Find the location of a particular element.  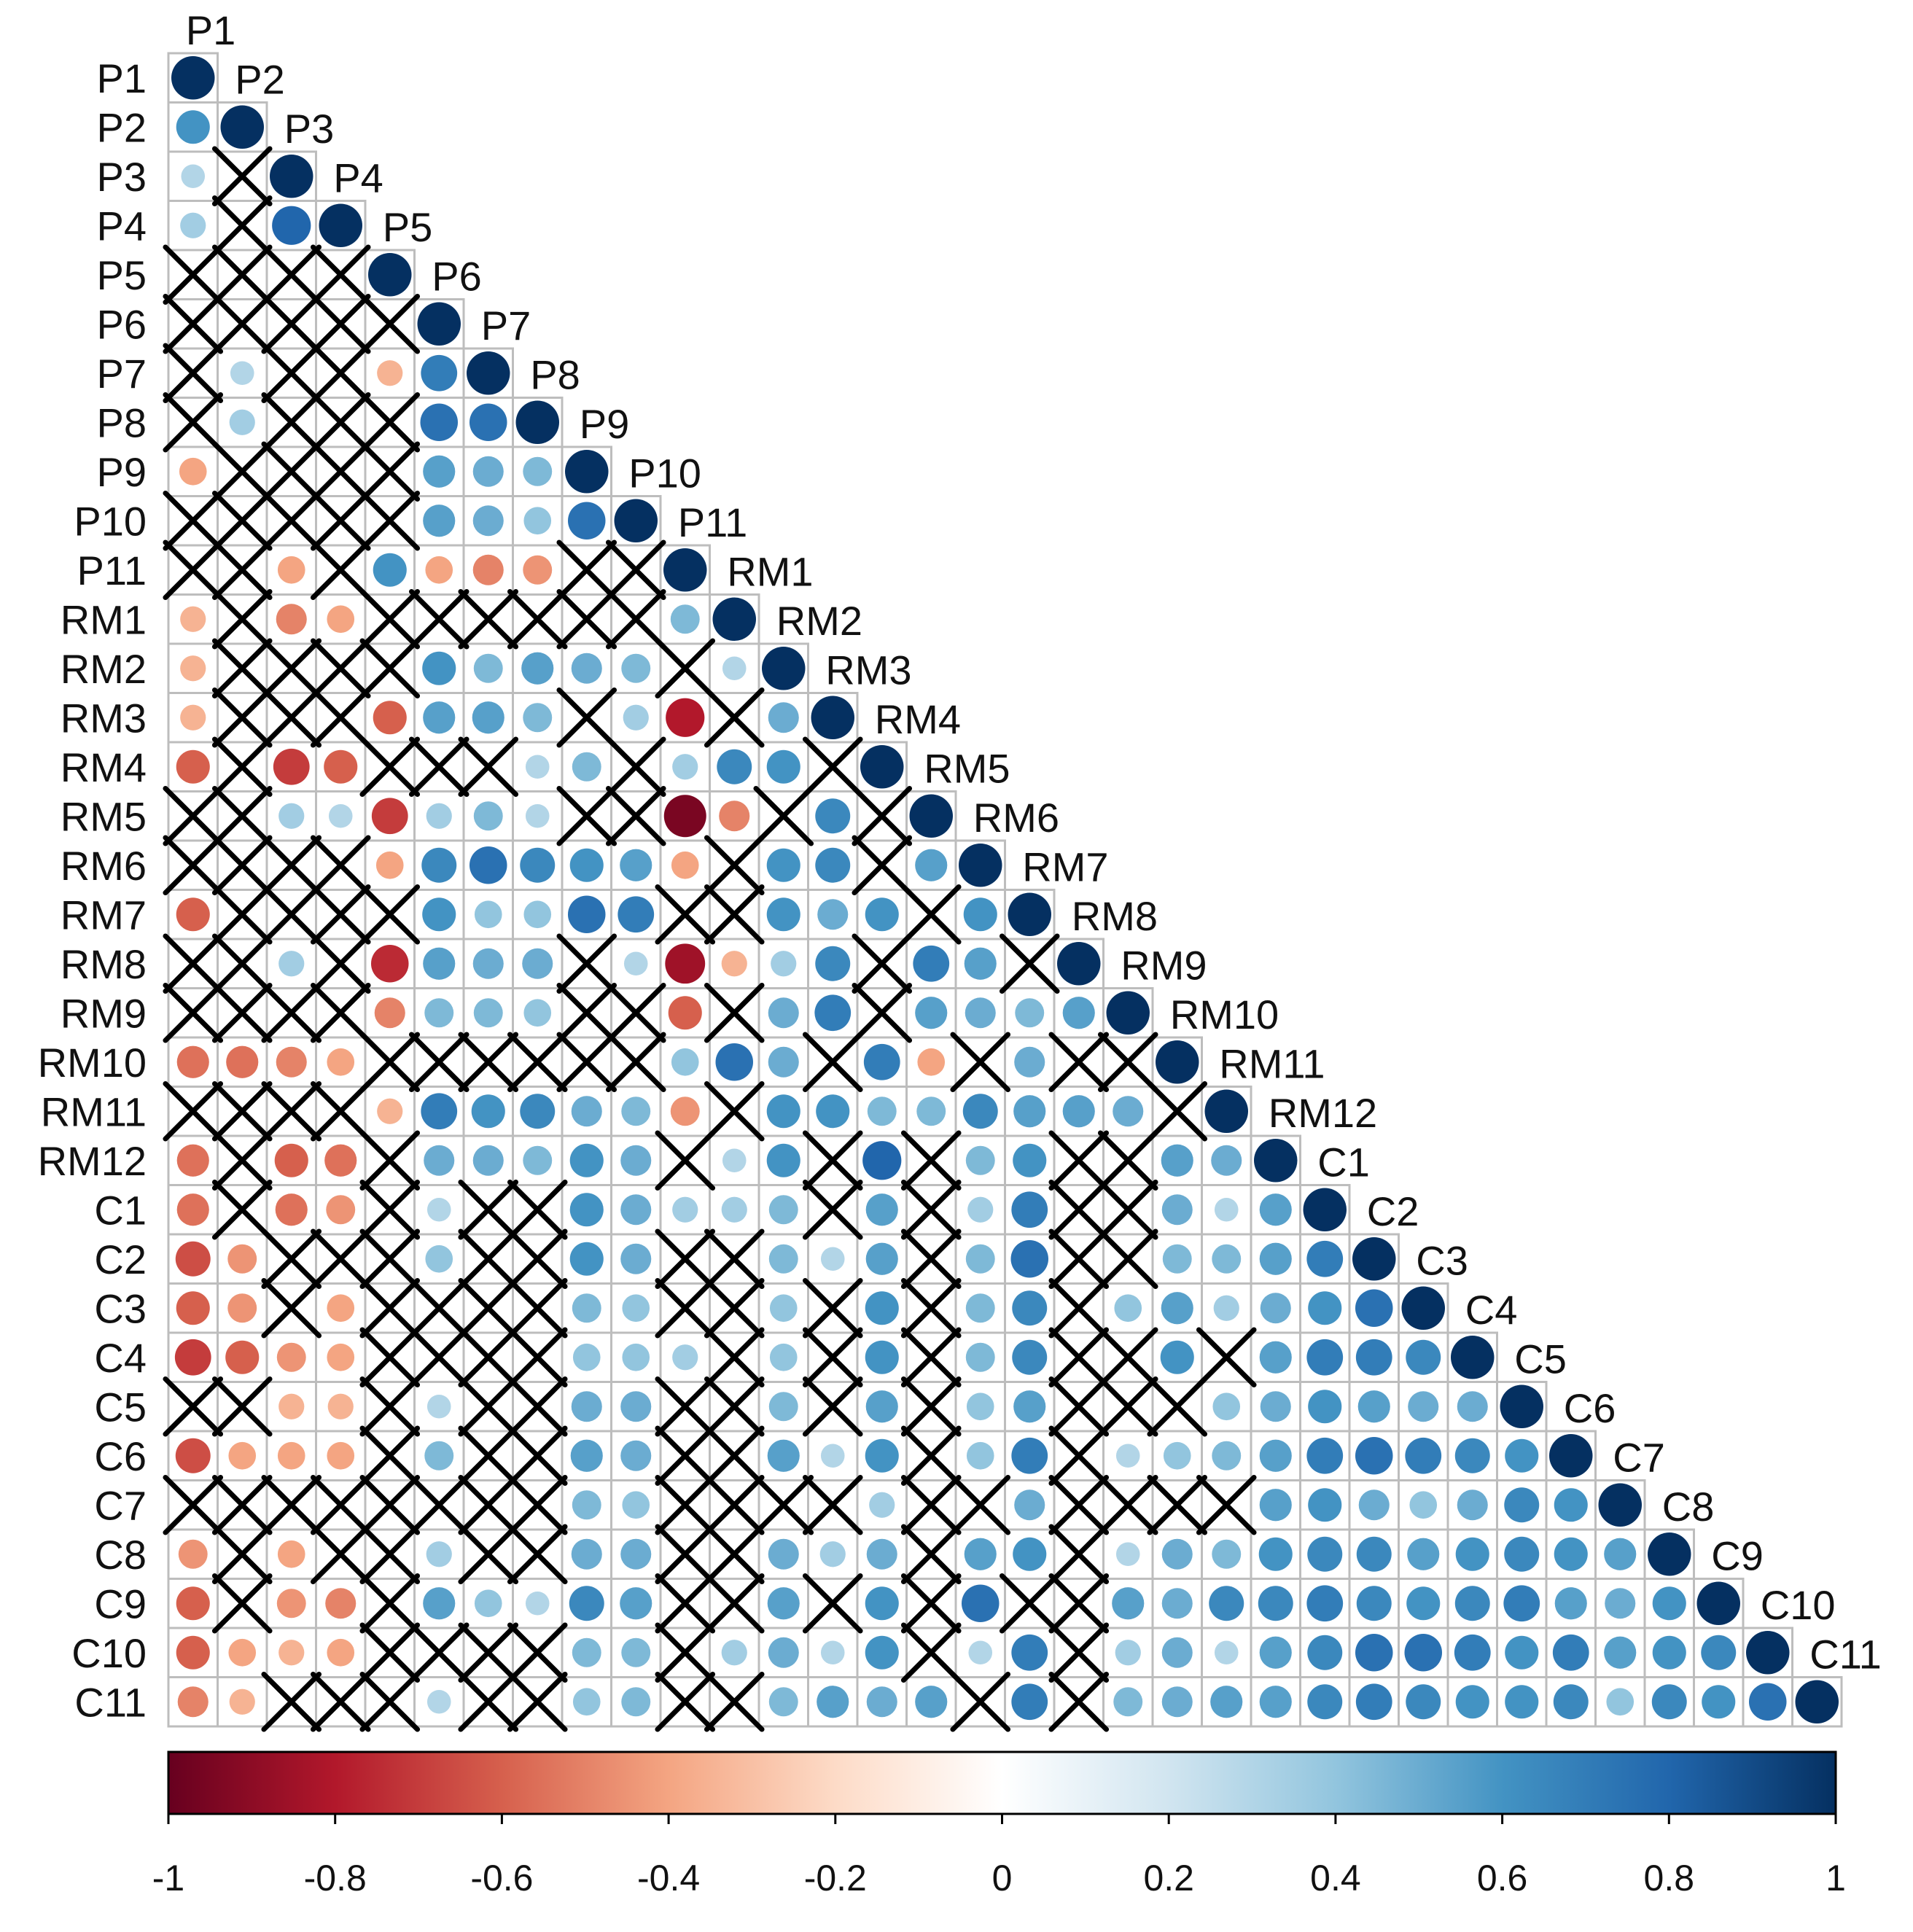

row-label: RM3 is located at coordinates (104, 718).